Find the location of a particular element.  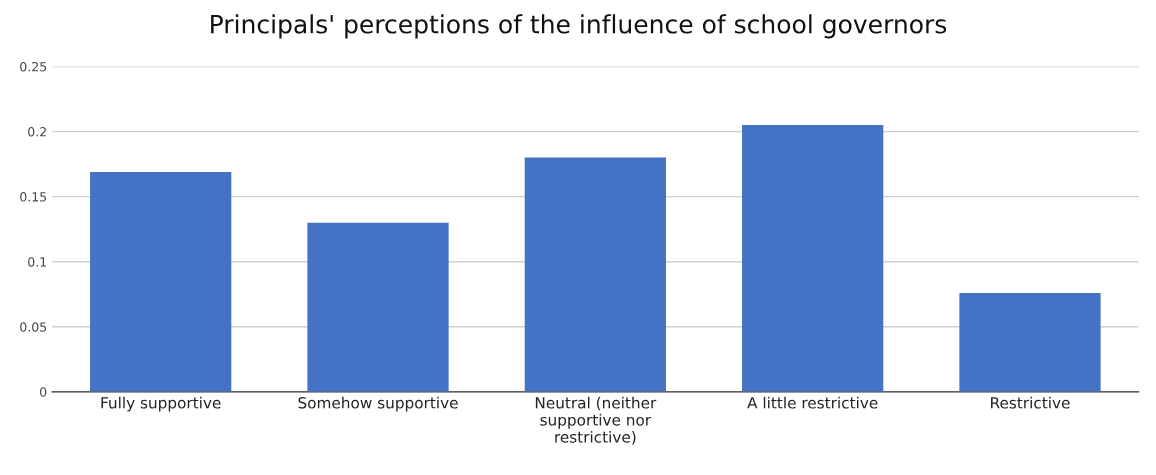

x-tick-label: Neutral (neither supportive nor restrictive) is located at coordinates (596, 420).